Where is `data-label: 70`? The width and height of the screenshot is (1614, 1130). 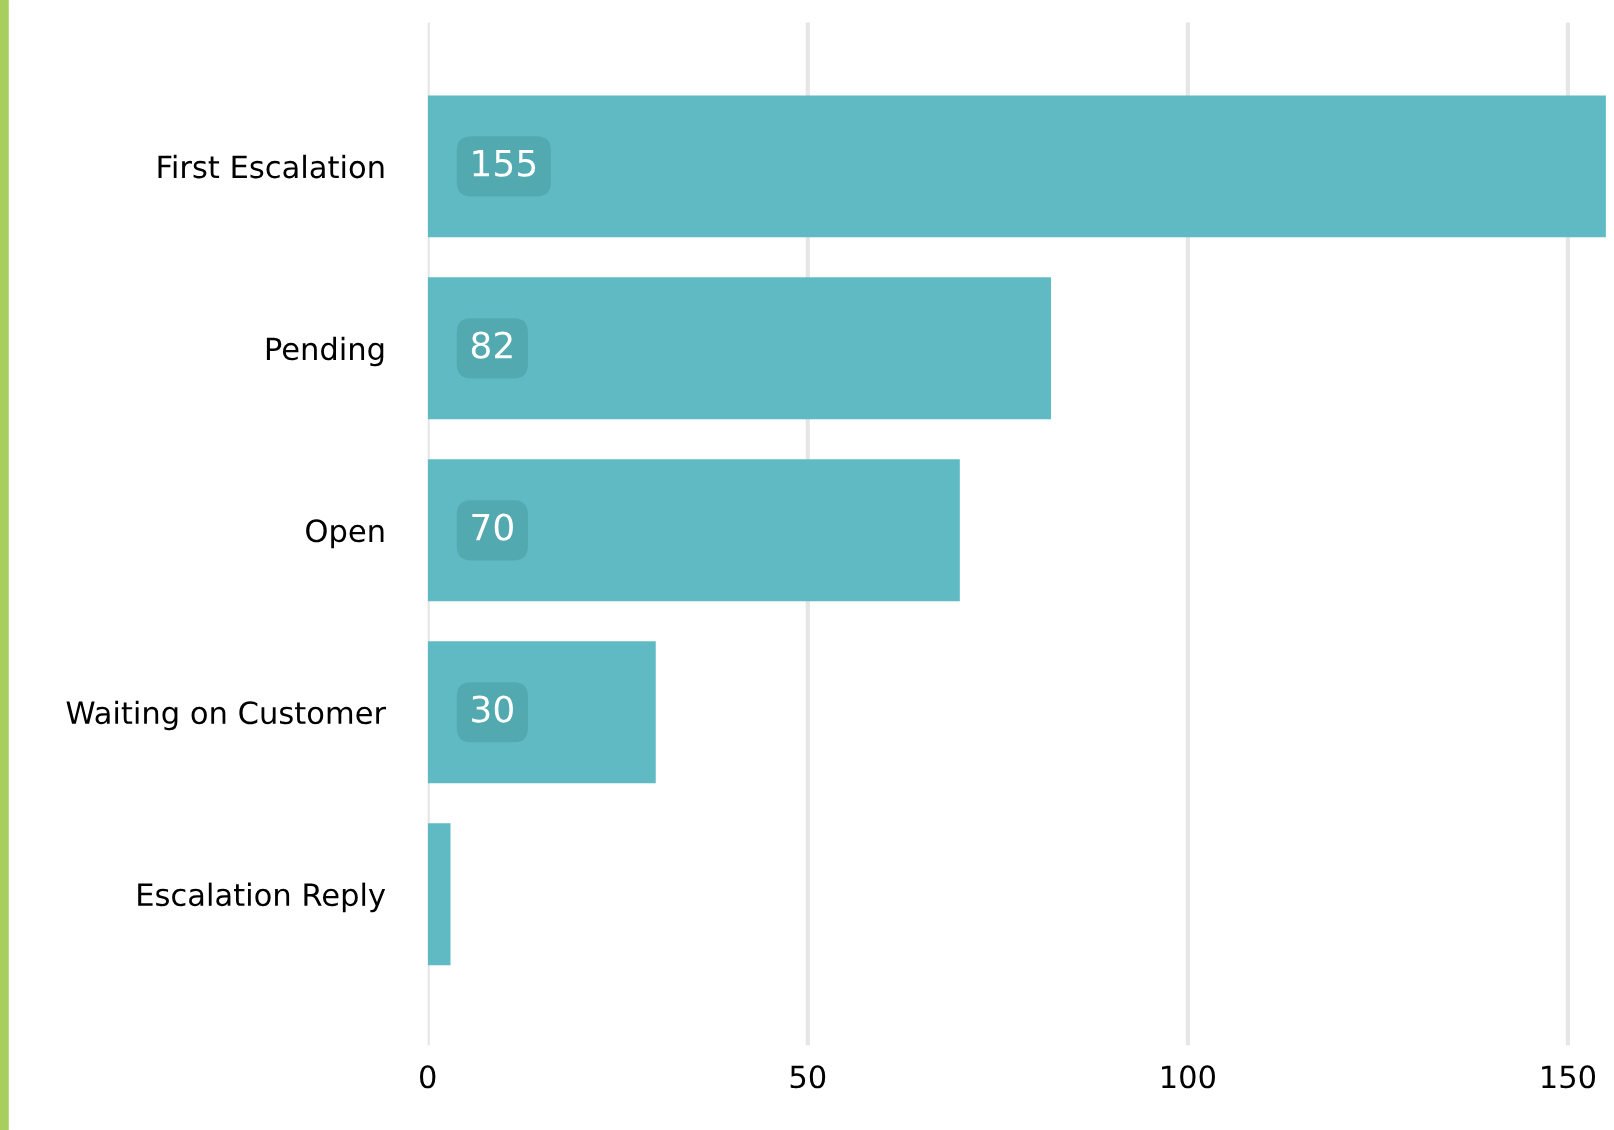 data-label: 70 is located at coordinates (492, 527).